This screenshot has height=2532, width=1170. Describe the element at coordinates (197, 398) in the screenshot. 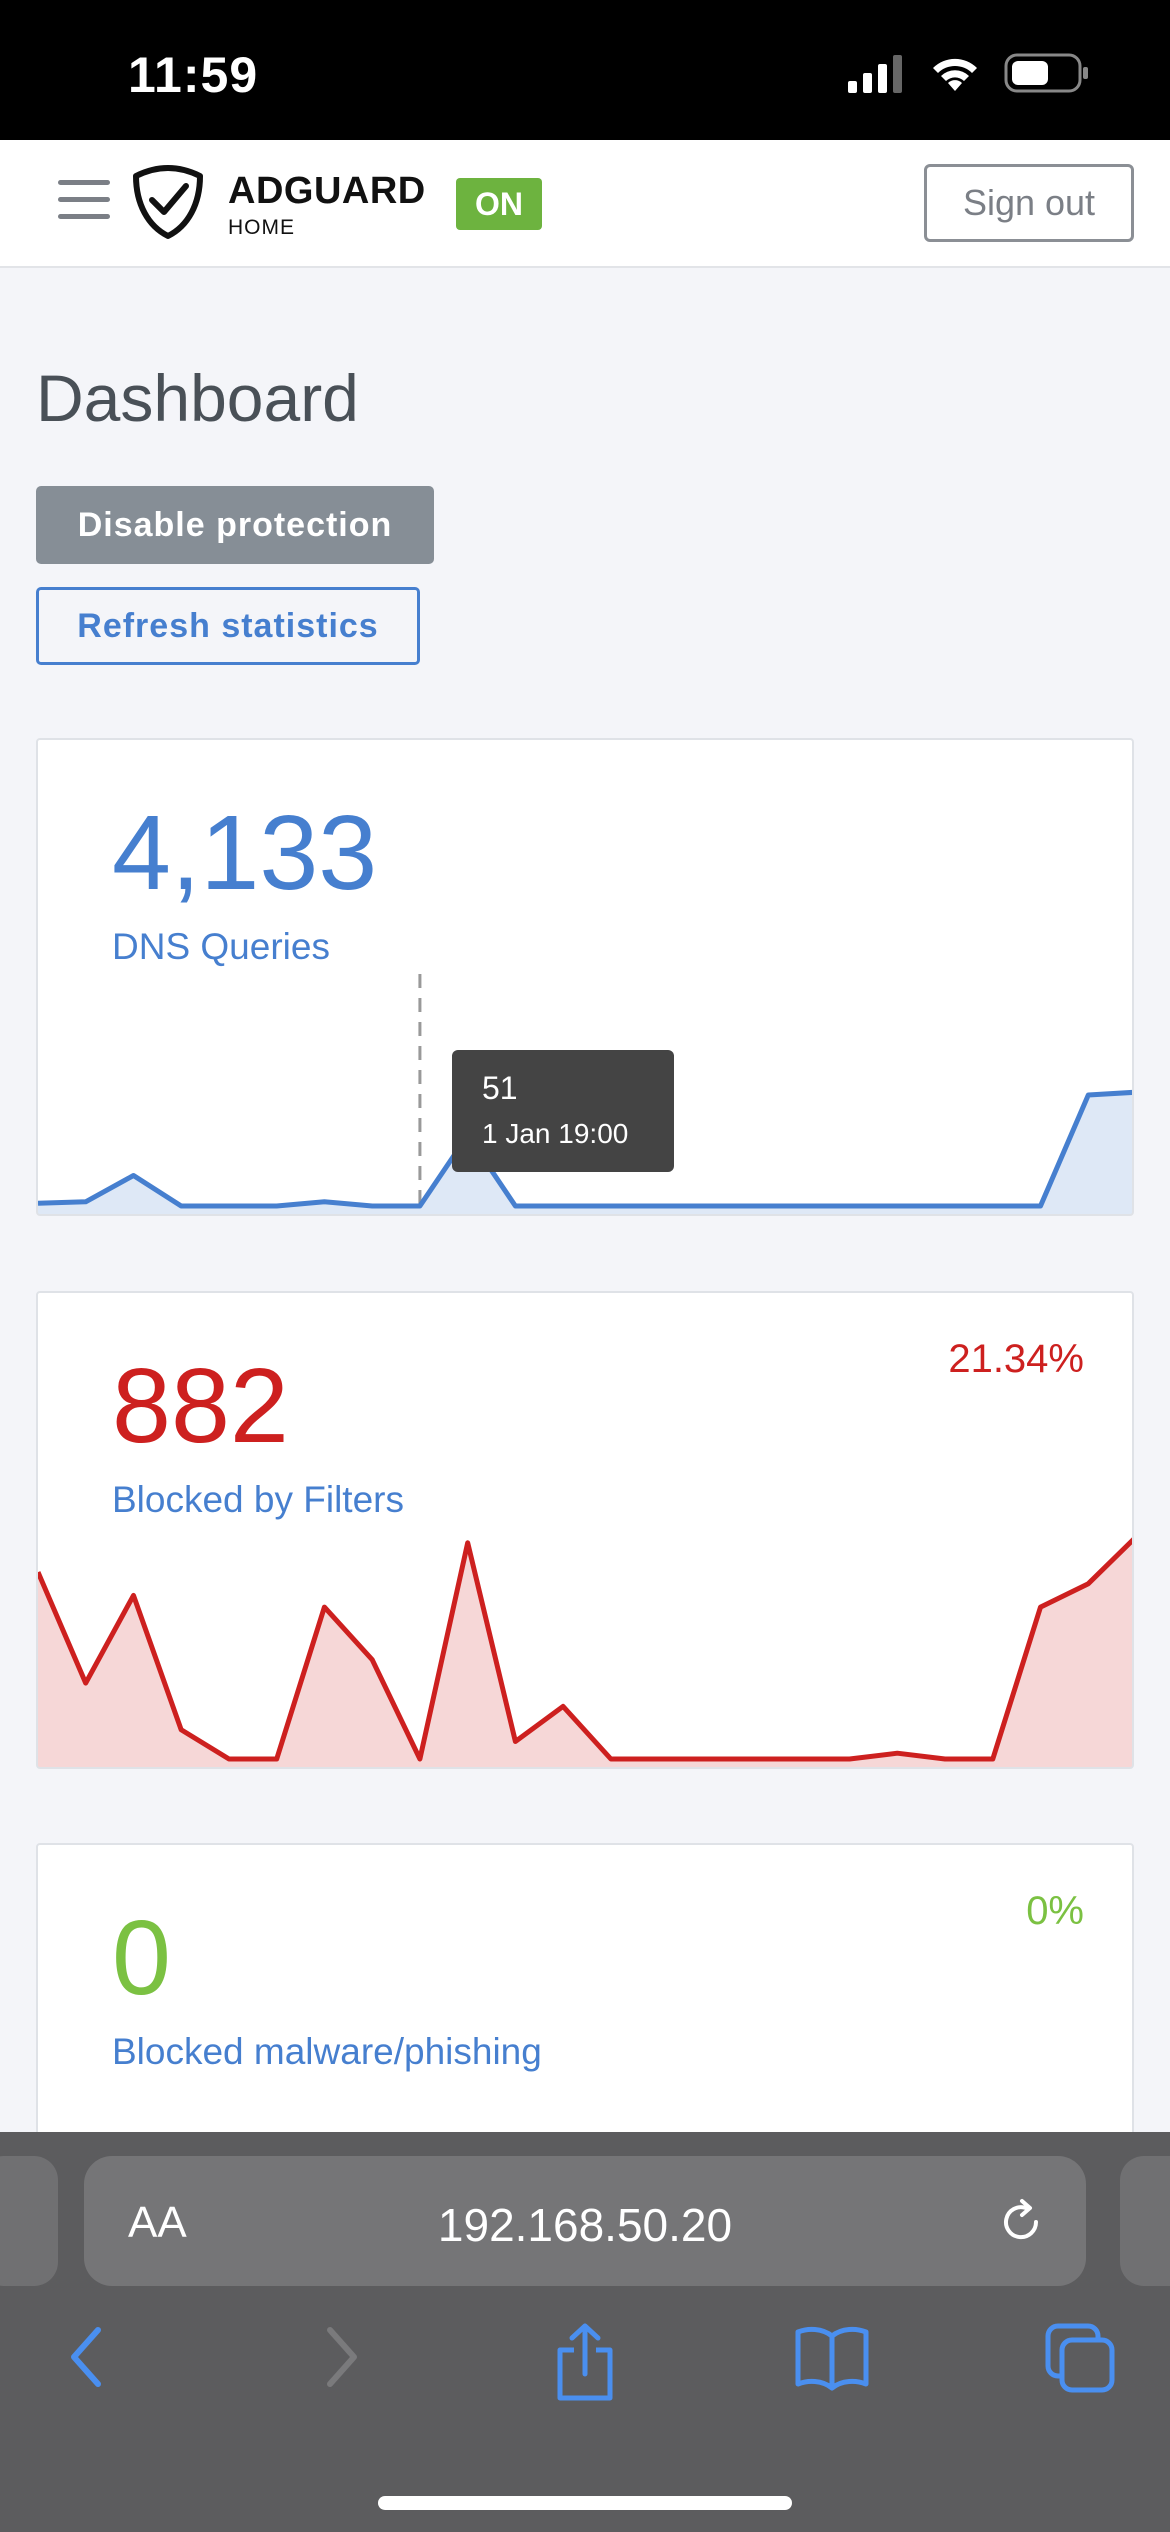

I see `page-title: Dashboard` at that location.